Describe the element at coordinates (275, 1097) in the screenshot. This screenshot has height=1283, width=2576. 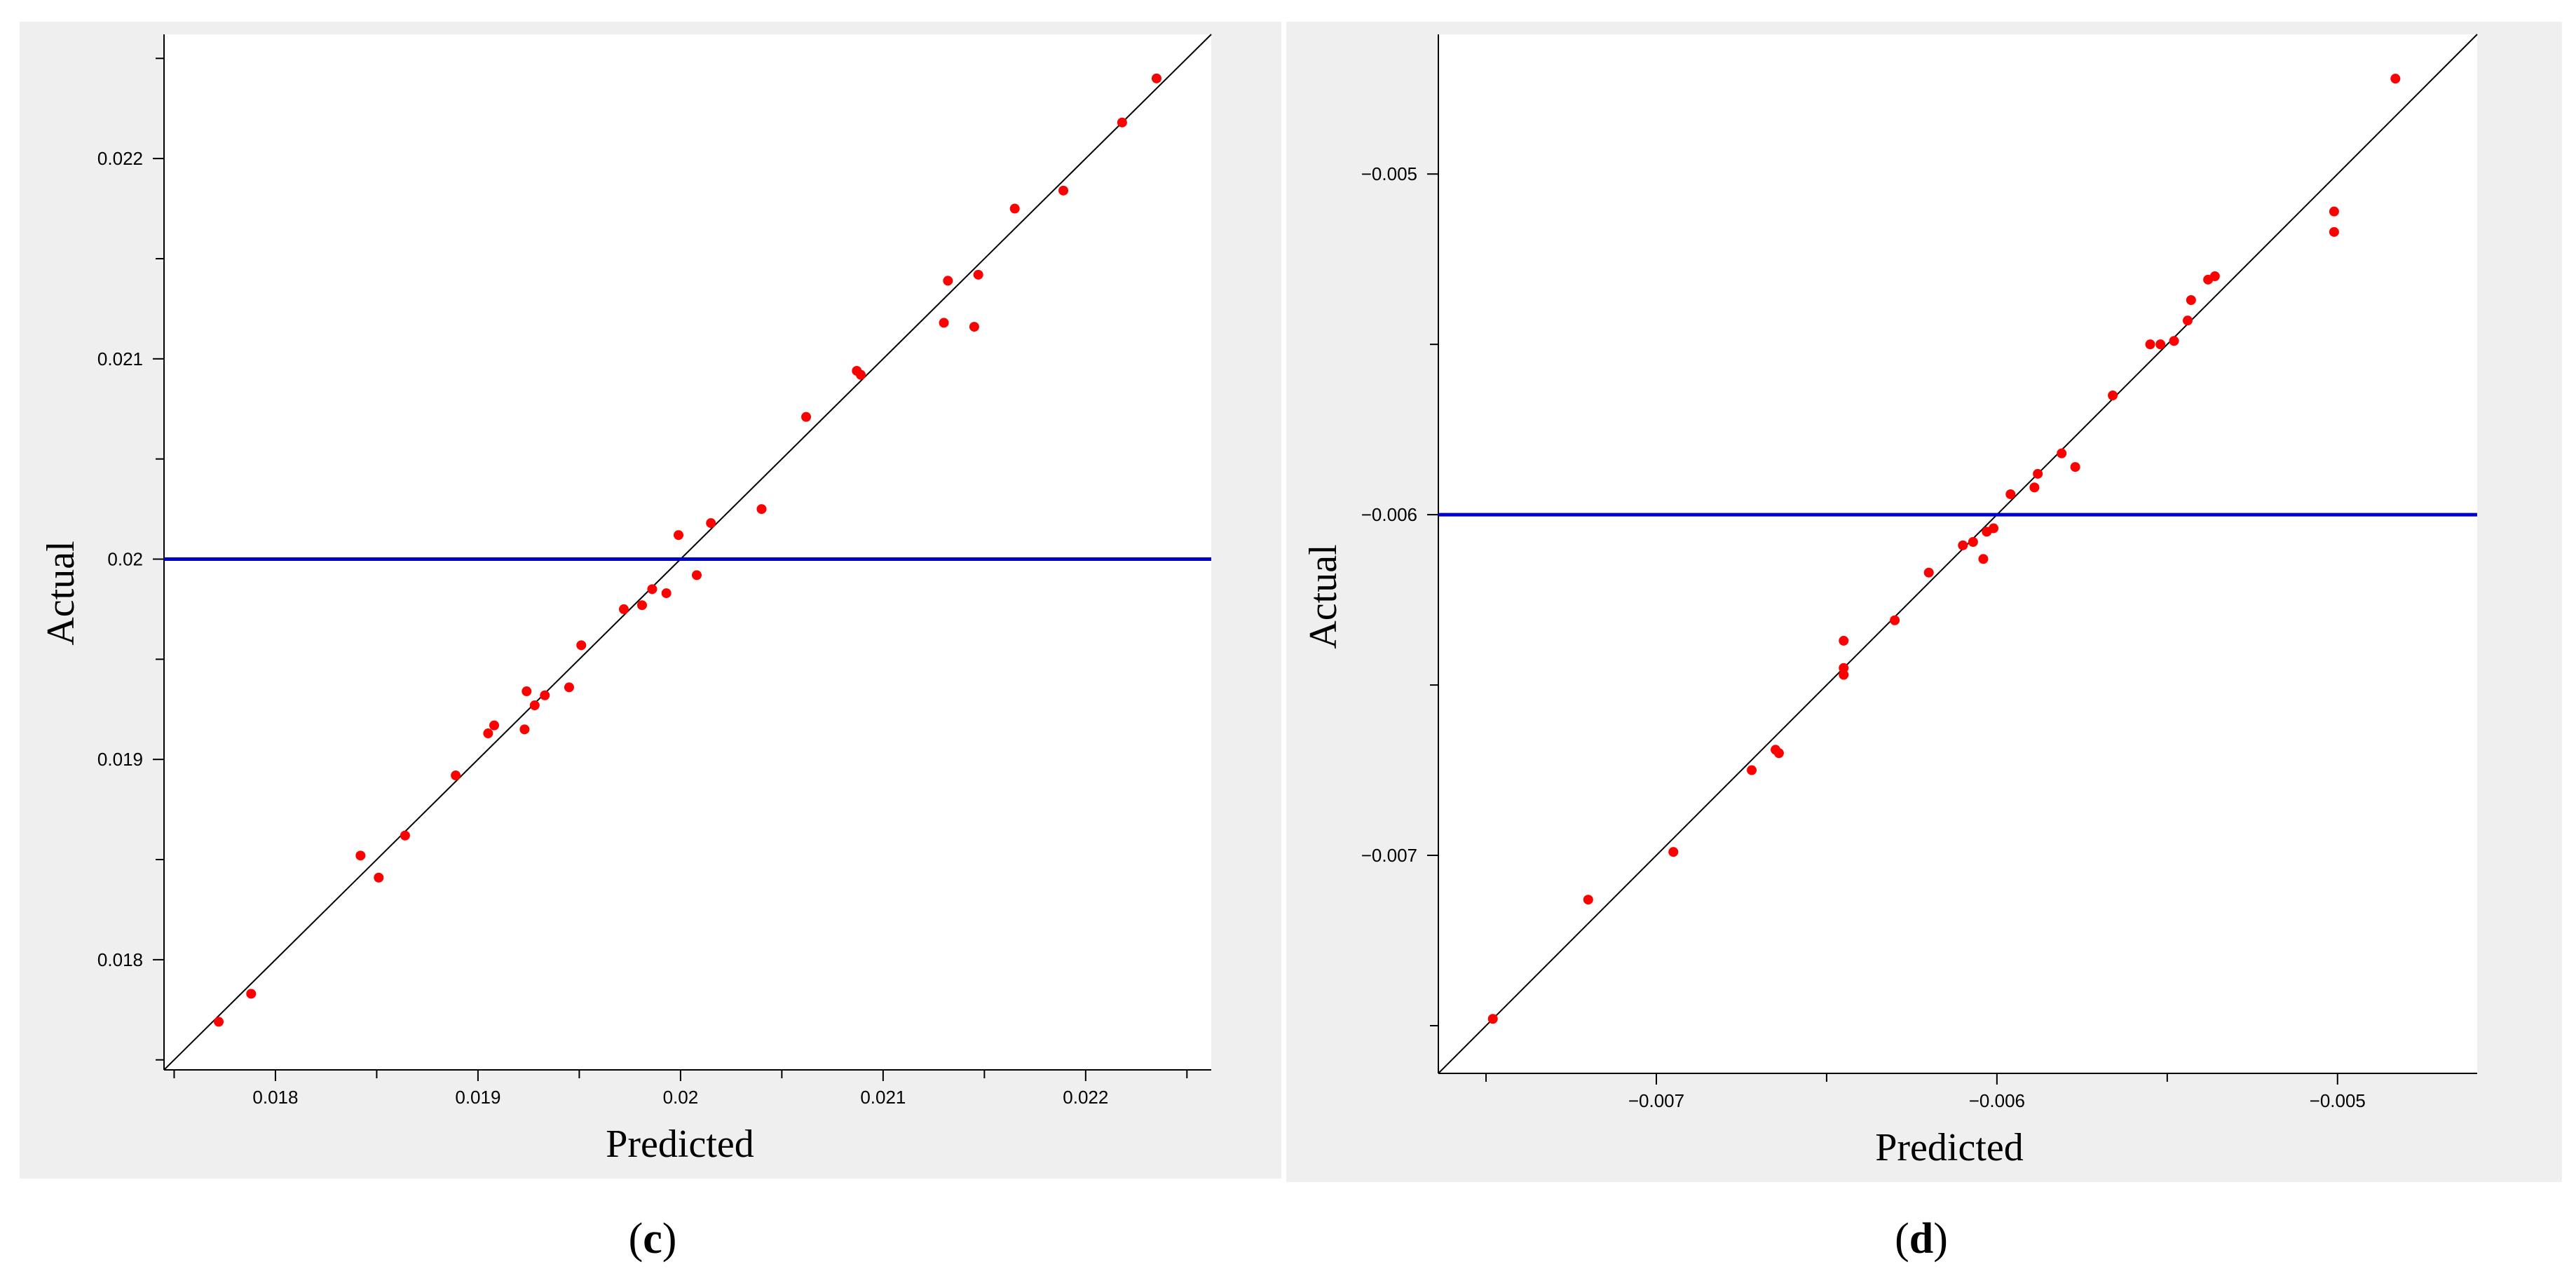
I see `x-tick-label: 0.018` at that location.